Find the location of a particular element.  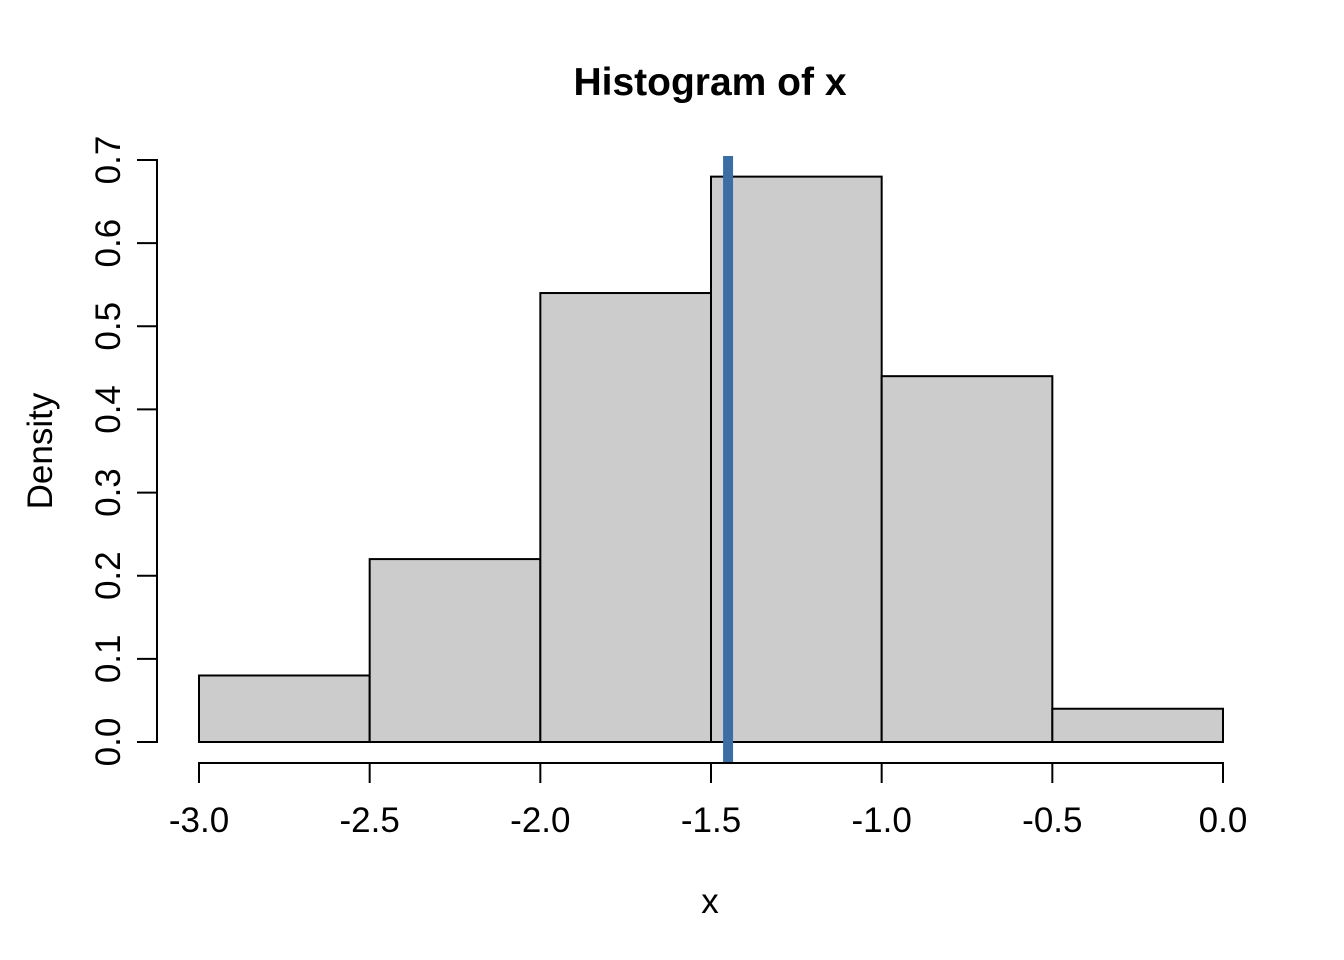

x-tick-label-1: -2.5 is located at coordinates (370, 820).